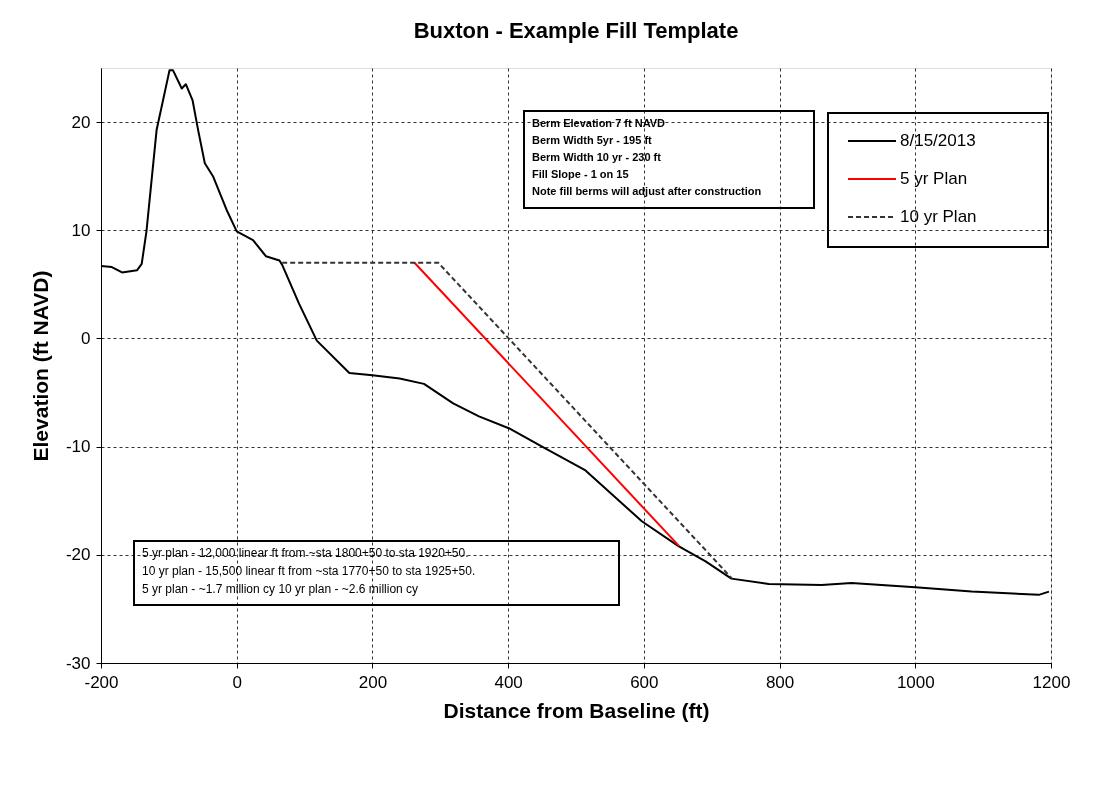  Describe the element at coordinates (576, 30) in the screenshot. I see `chart-title: Buxton - Example Fill Template` at that location.